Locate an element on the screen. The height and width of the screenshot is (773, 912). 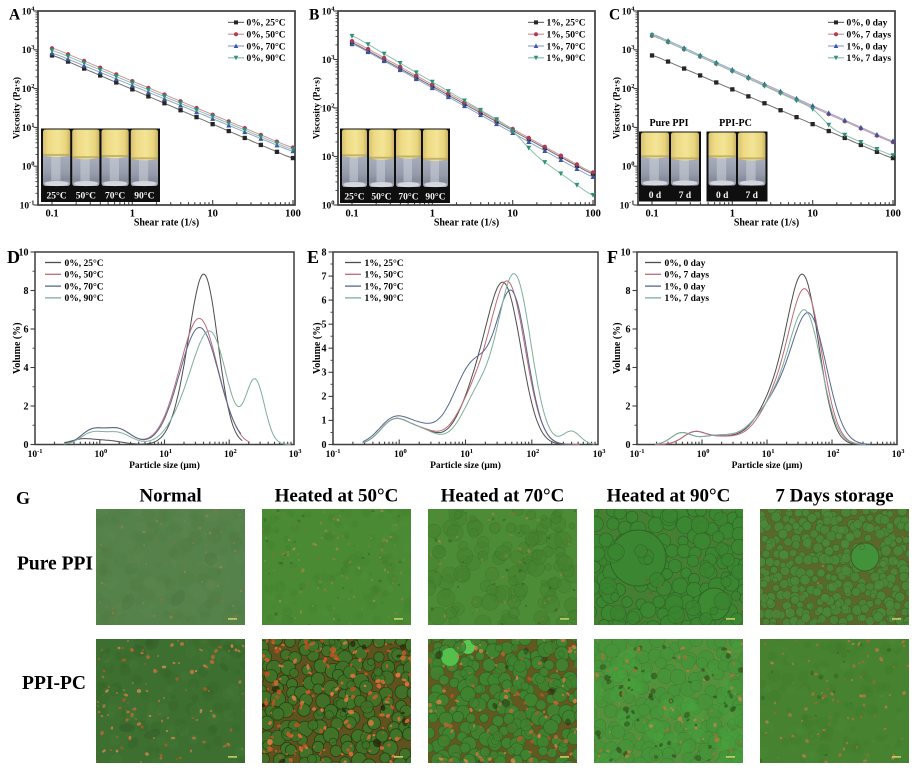
svg-text: E is located at coordinates (313, 257).